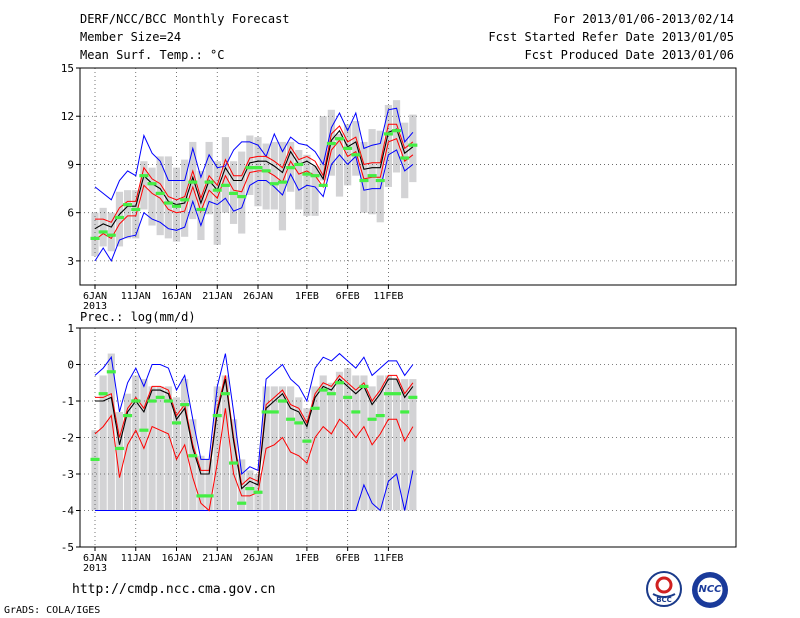 Image resolution: width=800 pixels, height=618 pixels. Describe the element at coordinates (348, 558) in the screenshot. I see `x-tick-label: 6FEB` at that location.